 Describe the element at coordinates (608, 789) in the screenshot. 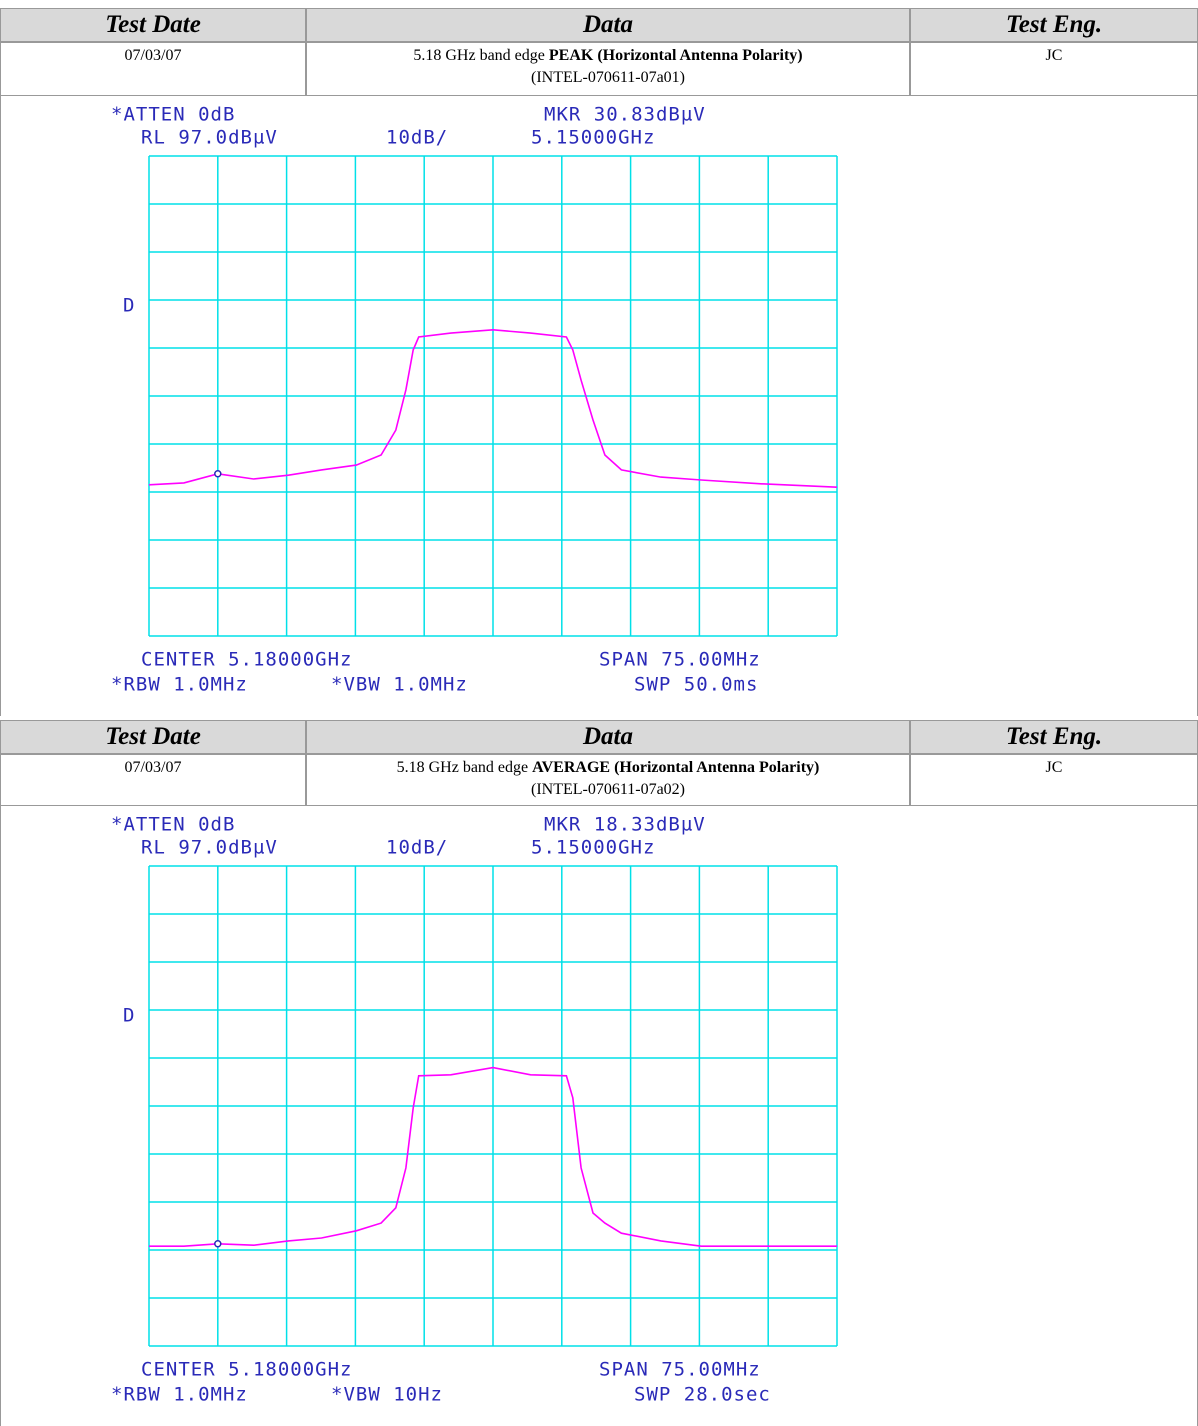

I see `data-ref: (INTEL-070611-07a02)` at that location.